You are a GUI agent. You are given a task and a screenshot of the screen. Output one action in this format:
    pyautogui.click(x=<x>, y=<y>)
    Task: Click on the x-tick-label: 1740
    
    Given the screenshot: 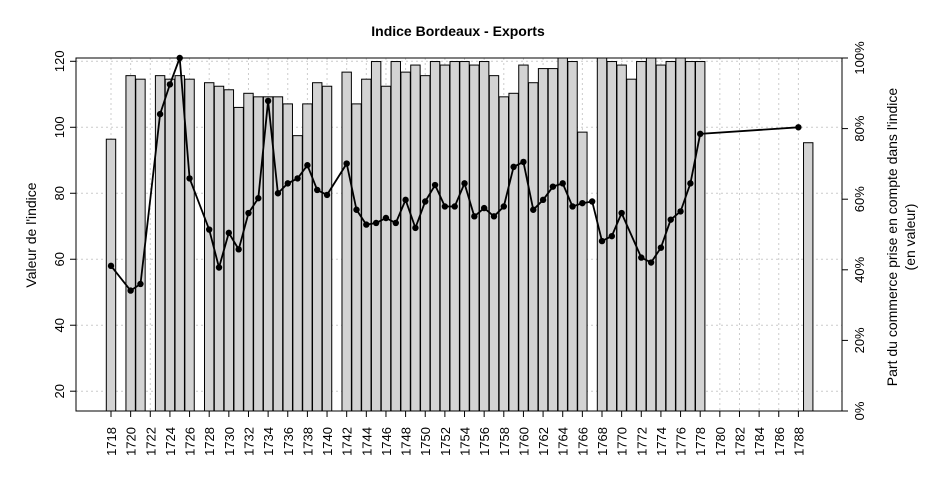 What is the action you would take?
    pyautogui.click(x=327, y=441)
    